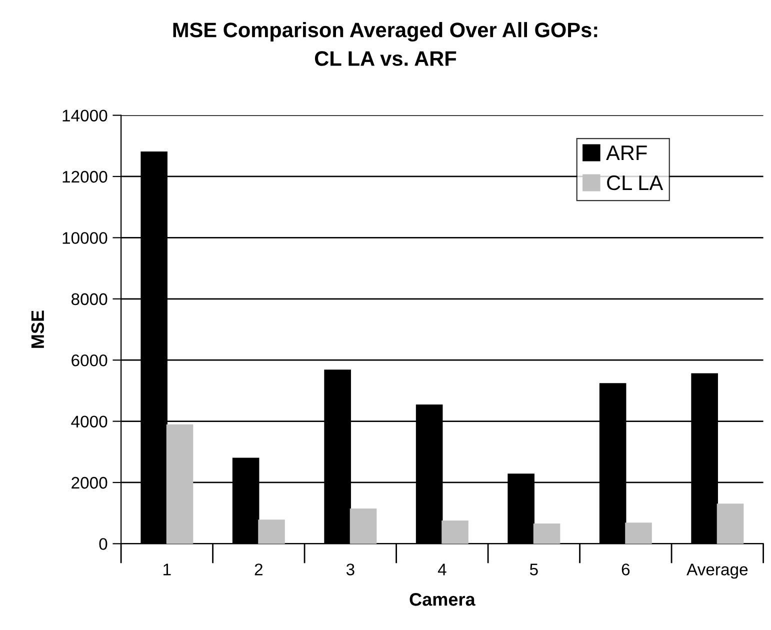 This screenshot has height=630, width=771. What do you see at coordinates (85, 176) in the screenshot?
I see `y-tick-label: 12000` at bounding box center [85, 176].